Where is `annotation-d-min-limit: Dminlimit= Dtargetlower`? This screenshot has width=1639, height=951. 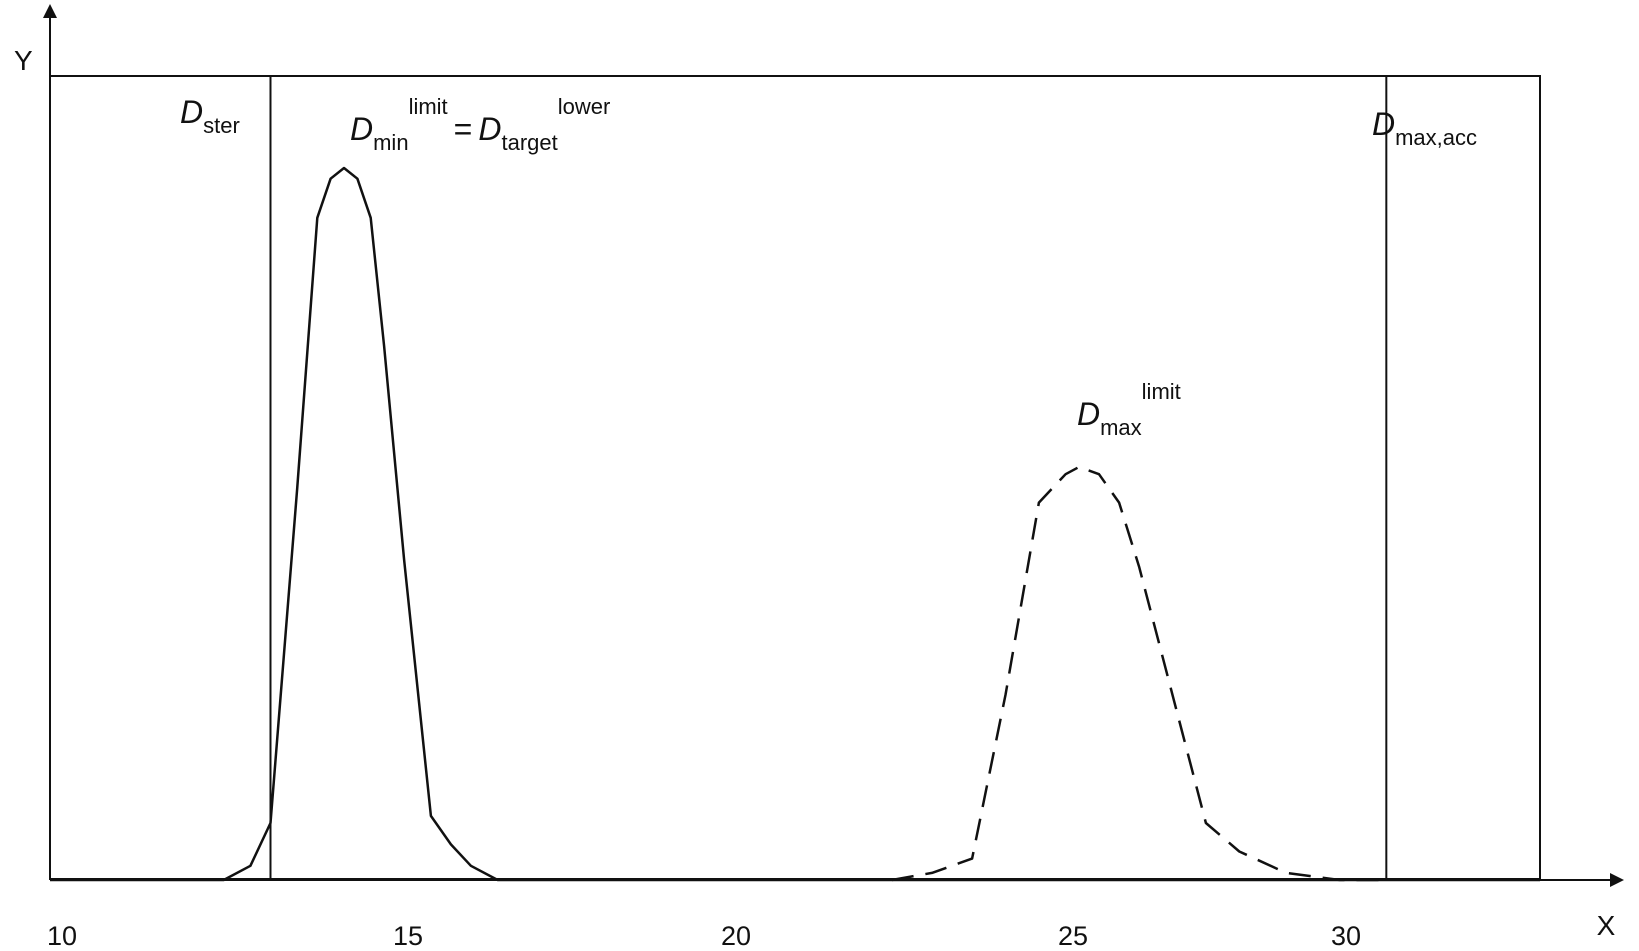
annotation-d-min-limit: Dminlimit= Dtargetlower is located at coordinates (480, 124).